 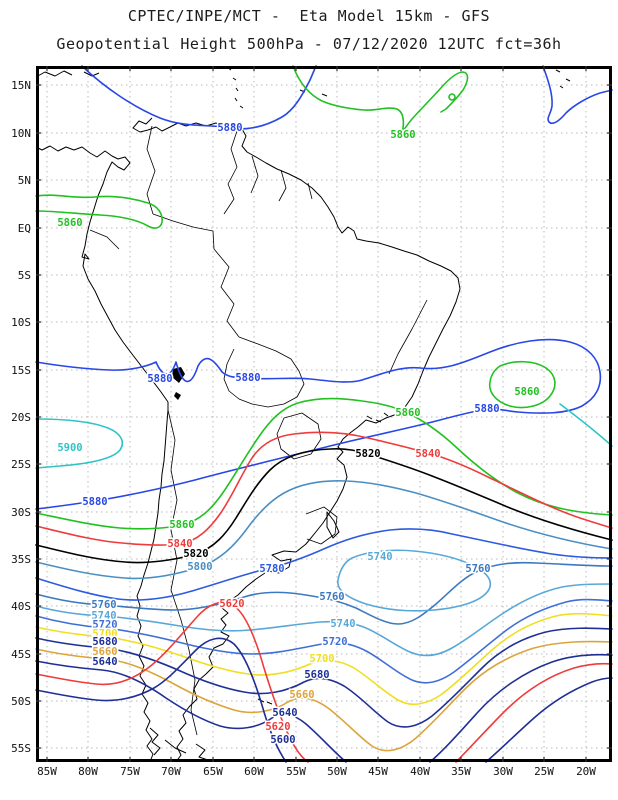 I want to click on lat-label-10N: 10N, so click(x=21, y=133).